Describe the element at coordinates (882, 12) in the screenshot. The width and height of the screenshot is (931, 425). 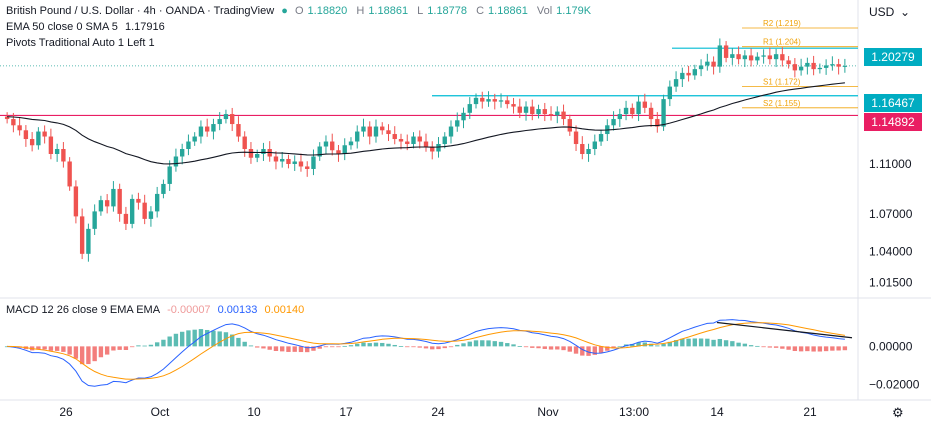
I see `currency-selector: USD` at that location.